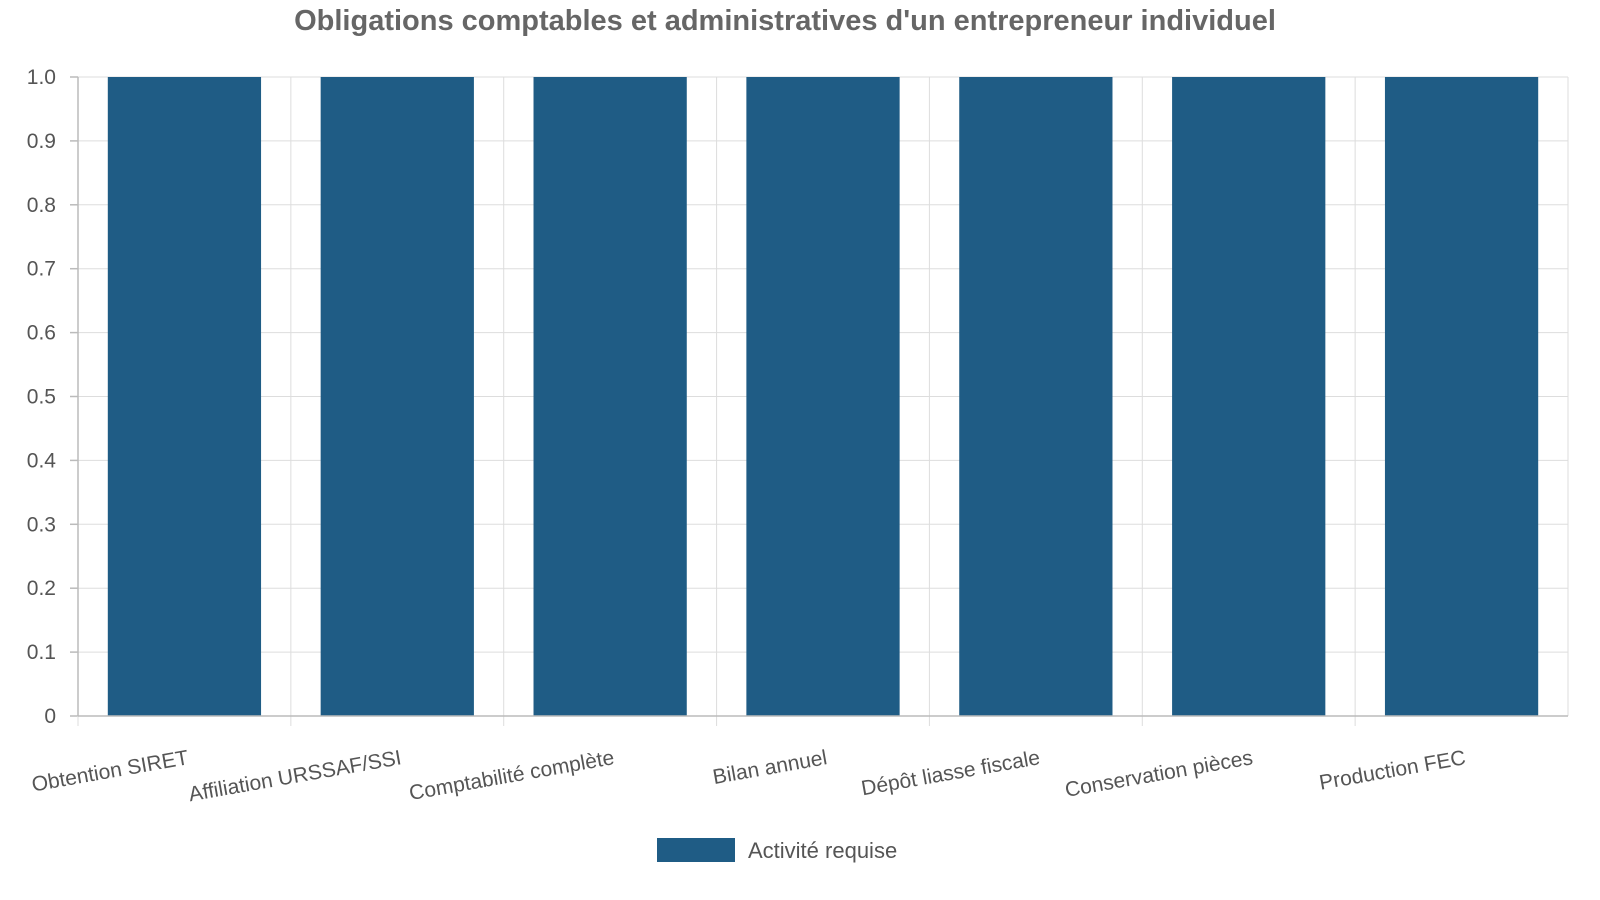 The height and width of the screenshot is (900, 1600). Describe the element at coordinates (295, 776) in the screenshot. I see `x-tick-label: Affiliation URSSAF/SSI` at that location.